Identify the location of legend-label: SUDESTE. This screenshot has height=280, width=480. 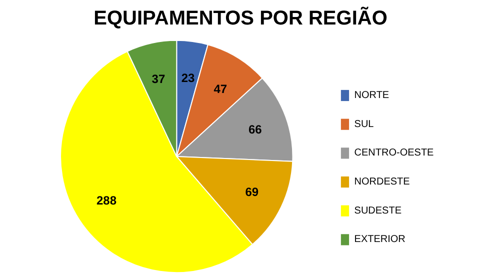
(378, 210).